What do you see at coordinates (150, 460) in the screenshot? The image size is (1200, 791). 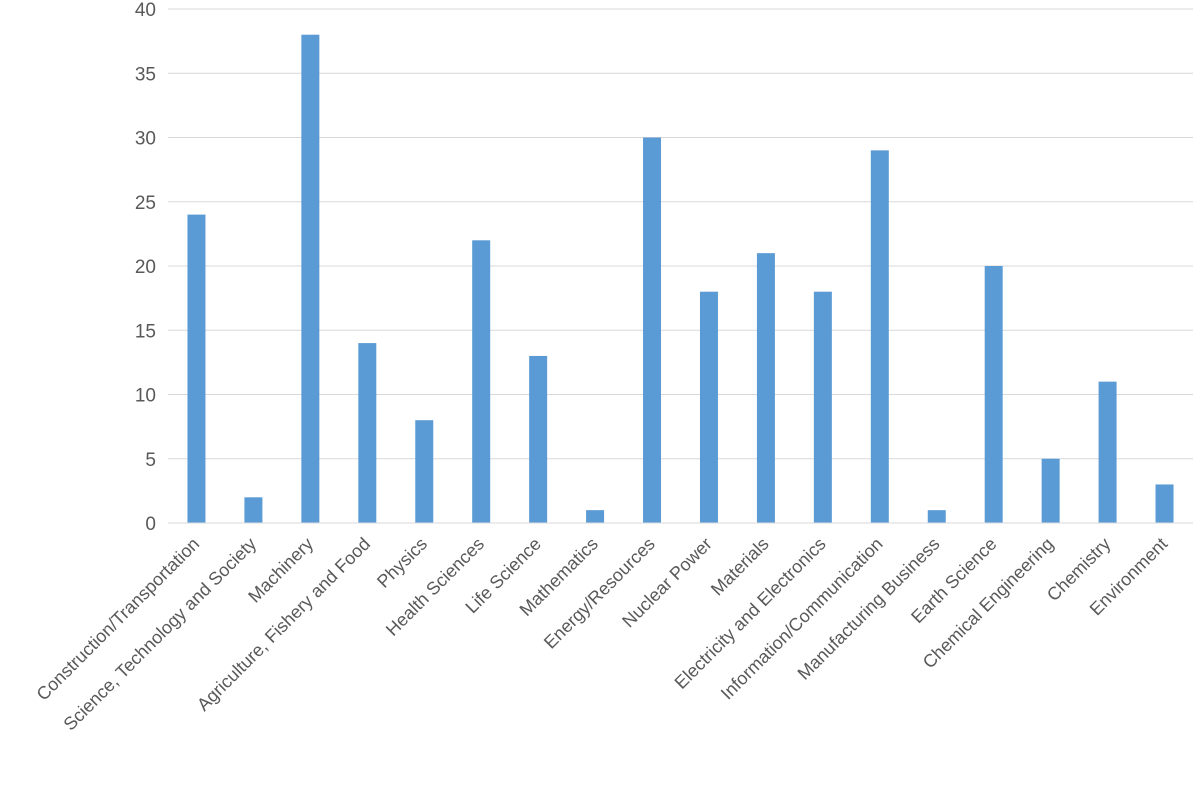 I see `y-tick-label: 5` at bounding box center [150, 460].